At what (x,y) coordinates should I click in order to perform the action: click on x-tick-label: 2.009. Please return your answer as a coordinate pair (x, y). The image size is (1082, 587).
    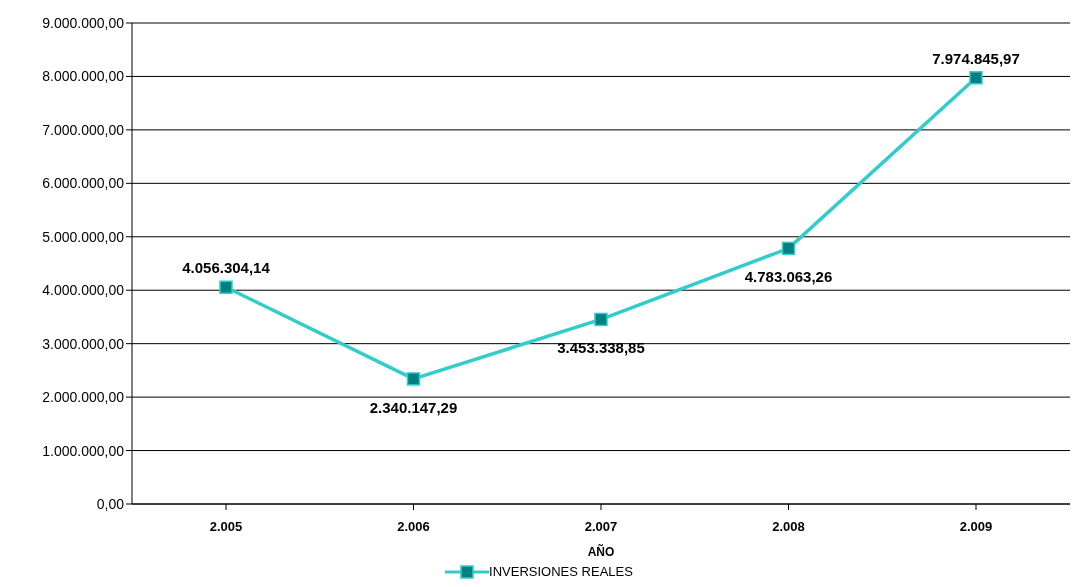
    Looking at the image, I should click on (976, 527).